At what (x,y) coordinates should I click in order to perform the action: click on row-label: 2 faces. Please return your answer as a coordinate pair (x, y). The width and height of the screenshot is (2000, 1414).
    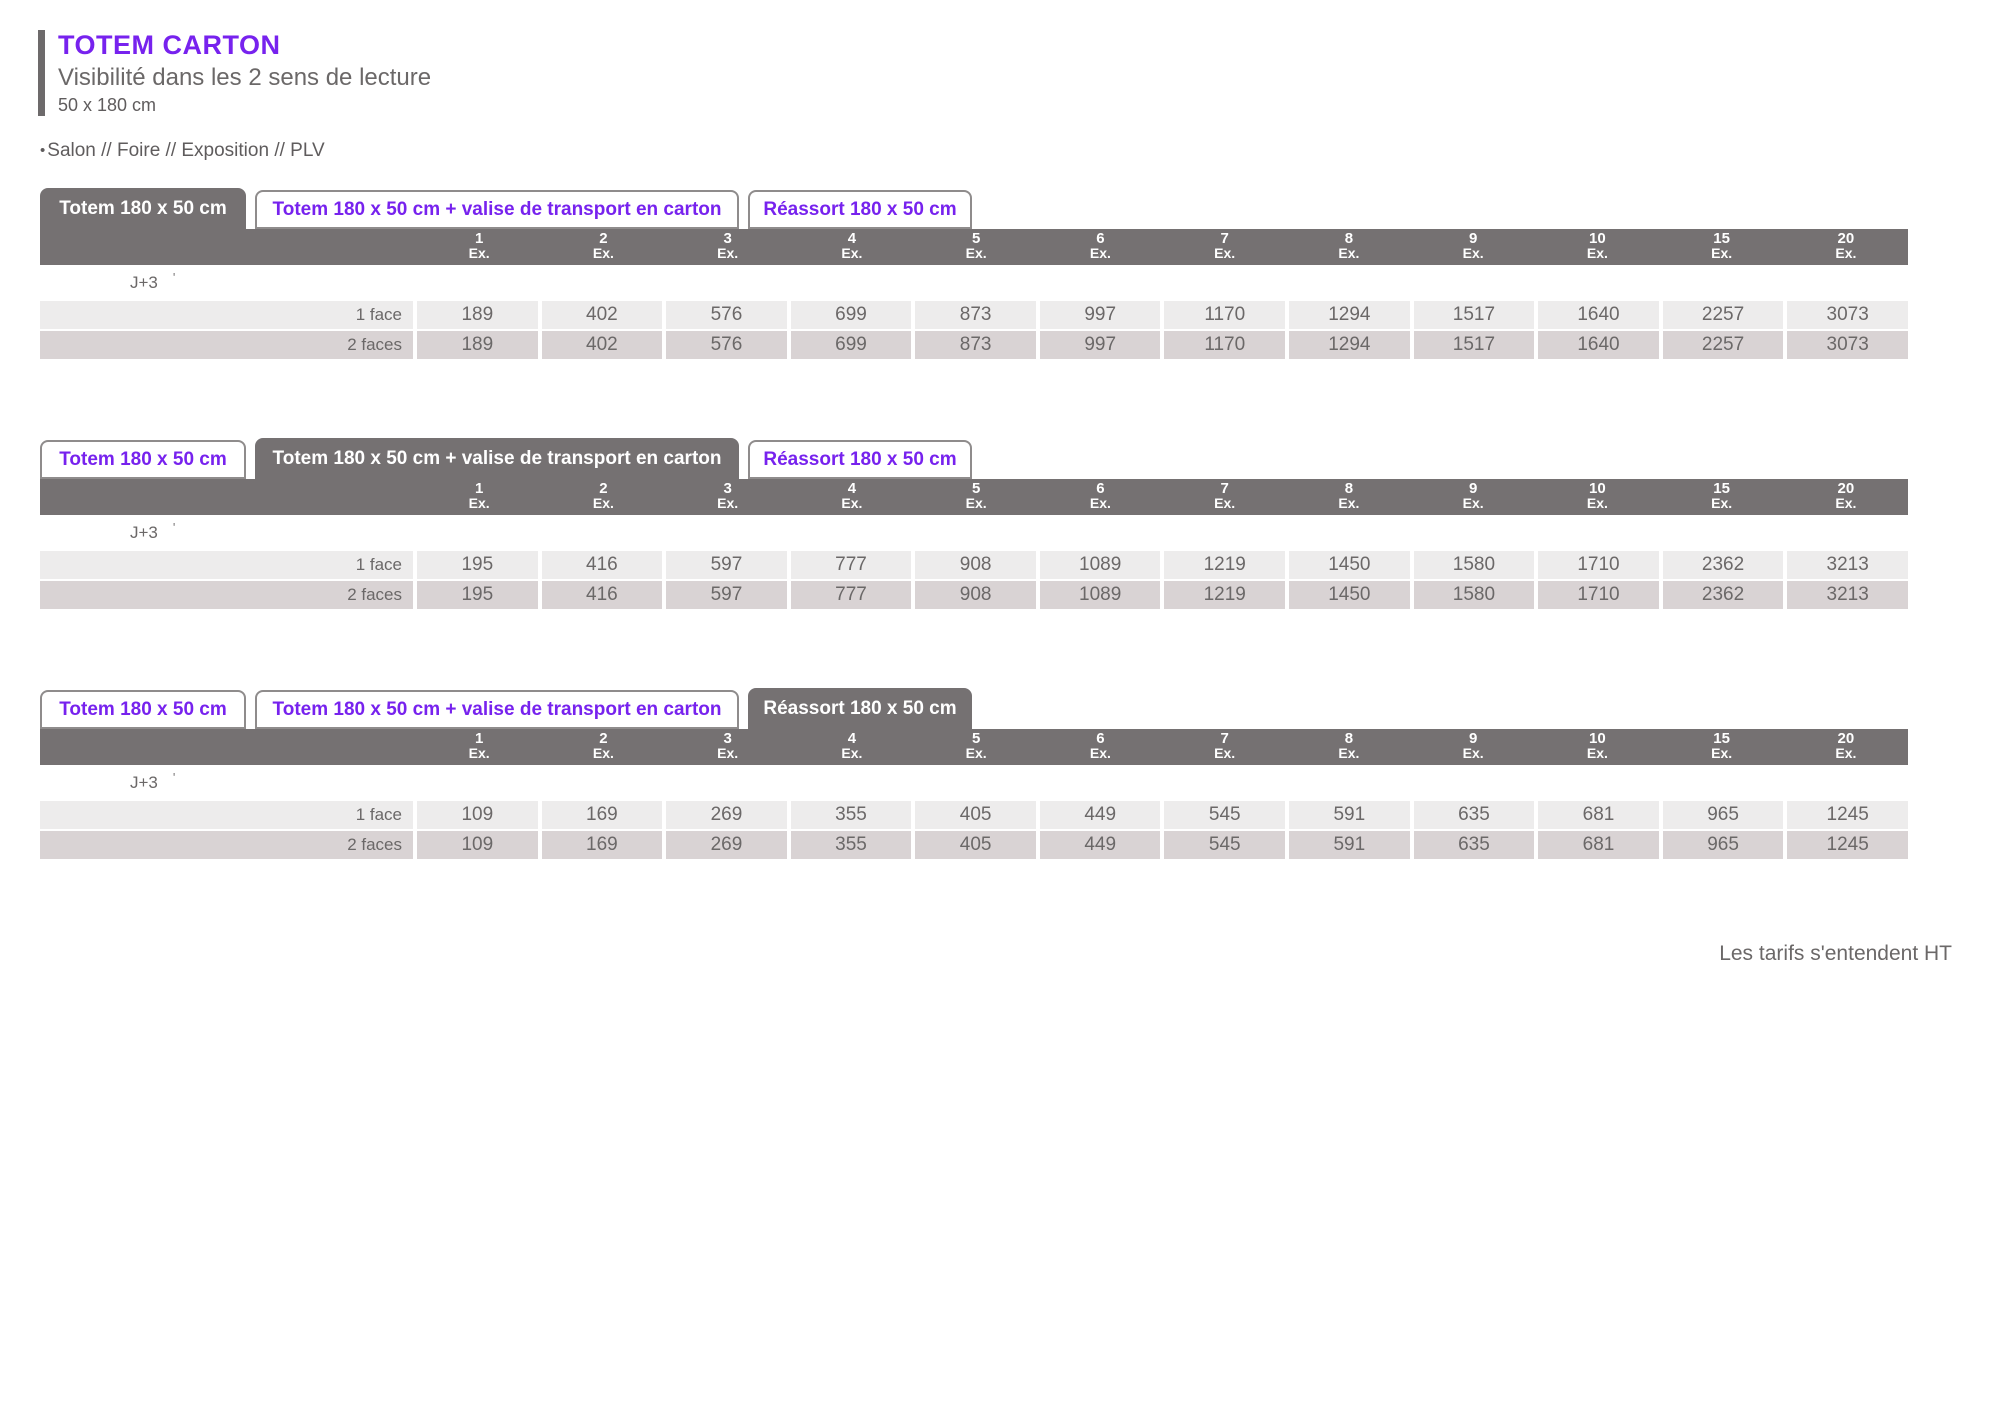
    Looking at the image, I should click on (226, 595).